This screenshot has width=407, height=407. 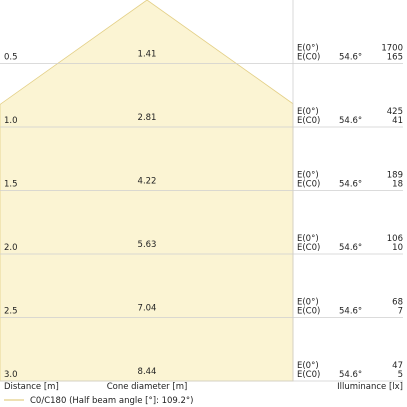 I want to click on cone-diameter-value: 4.22, so click(x=147, y=182).